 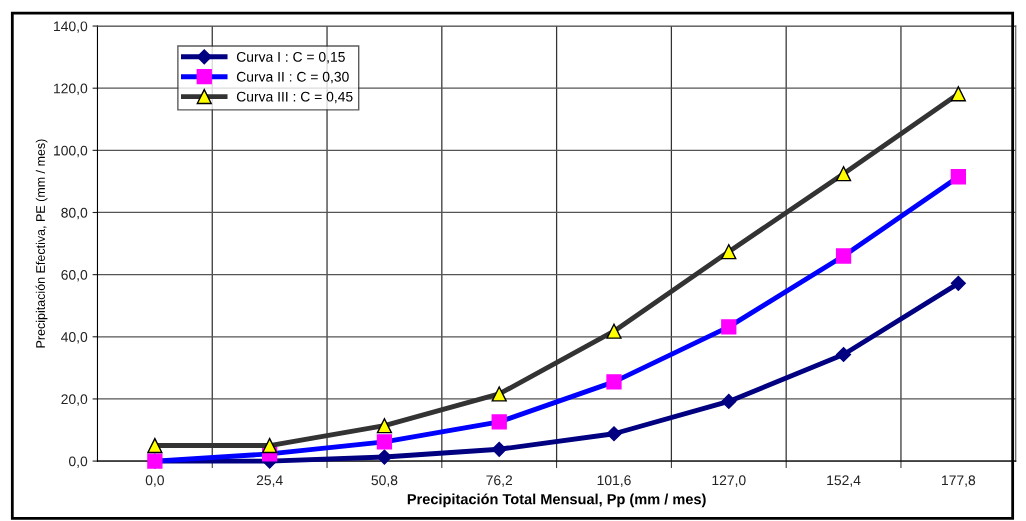 What do you see at coordinates (154, 481) in the screenshot?
I see `x-tick-label: 0,0` at bounding box center [154, 481].